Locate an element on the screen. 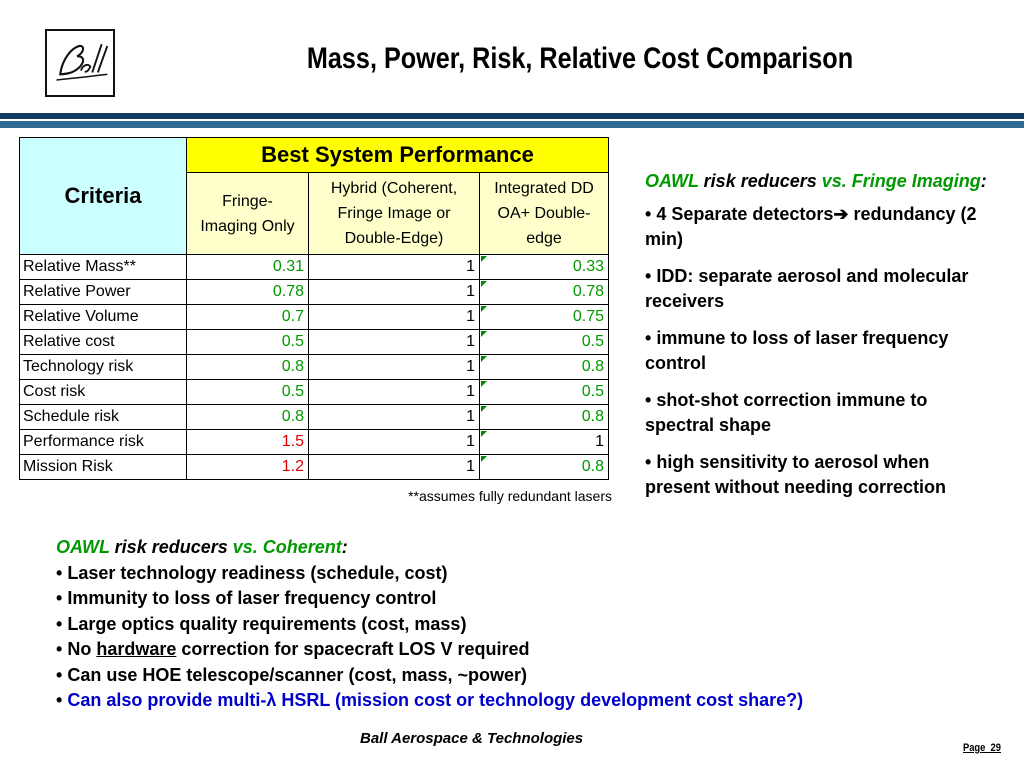  column-header-idd: Integrated DD OA+ Double- edge is located at coordinates (544, 213).